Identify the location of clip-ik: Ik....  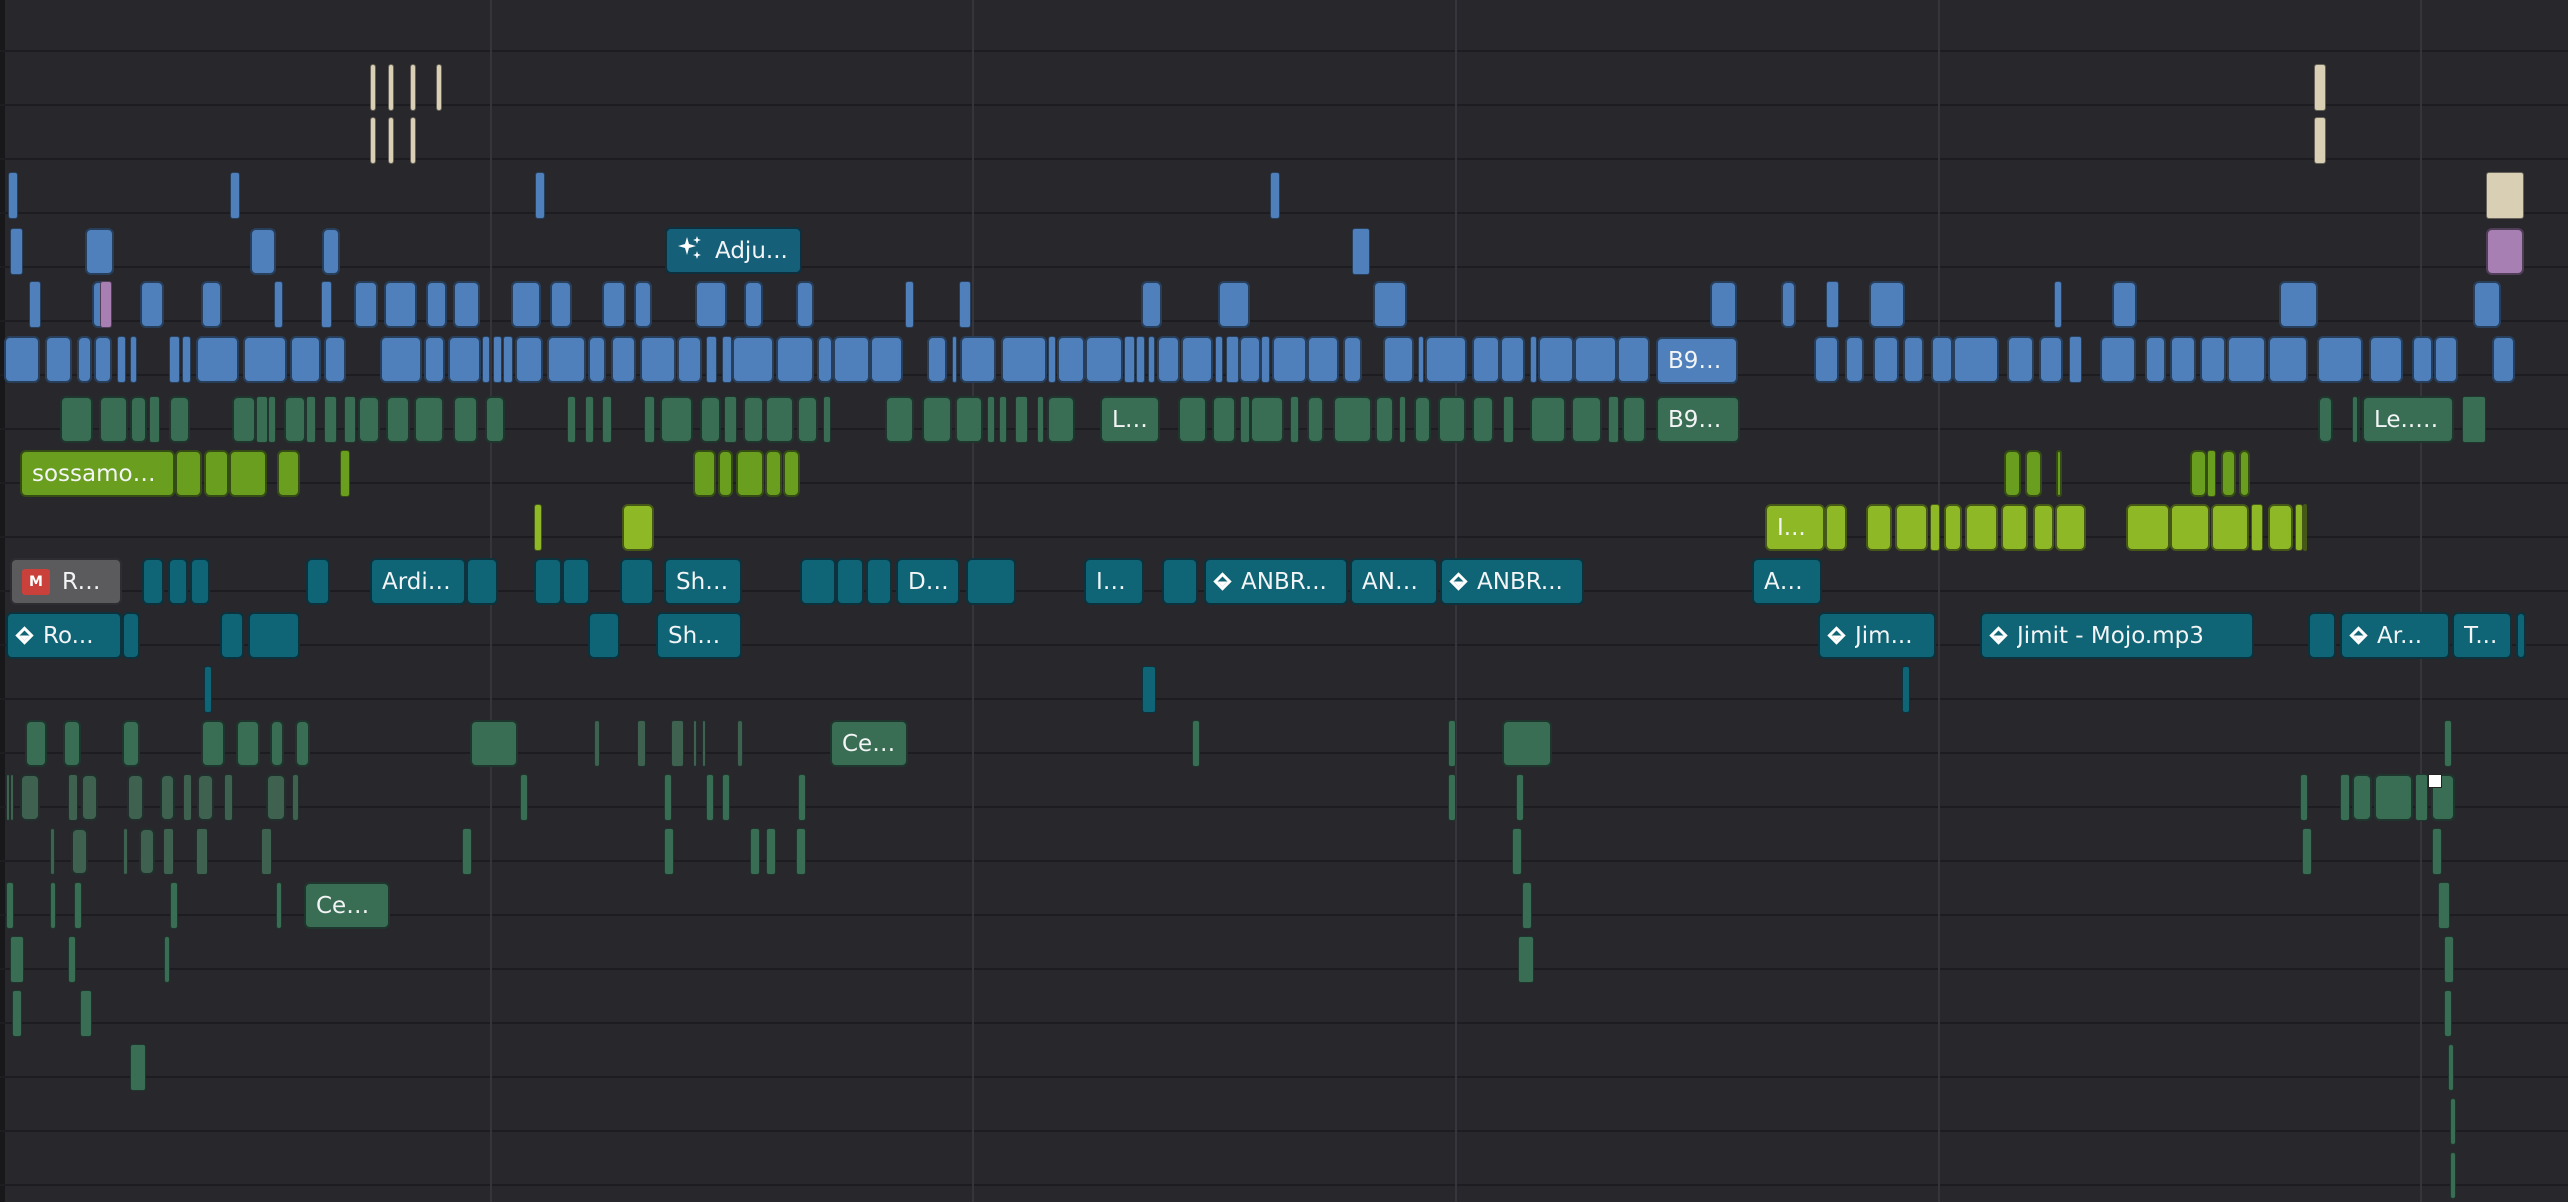
(1114, 581).